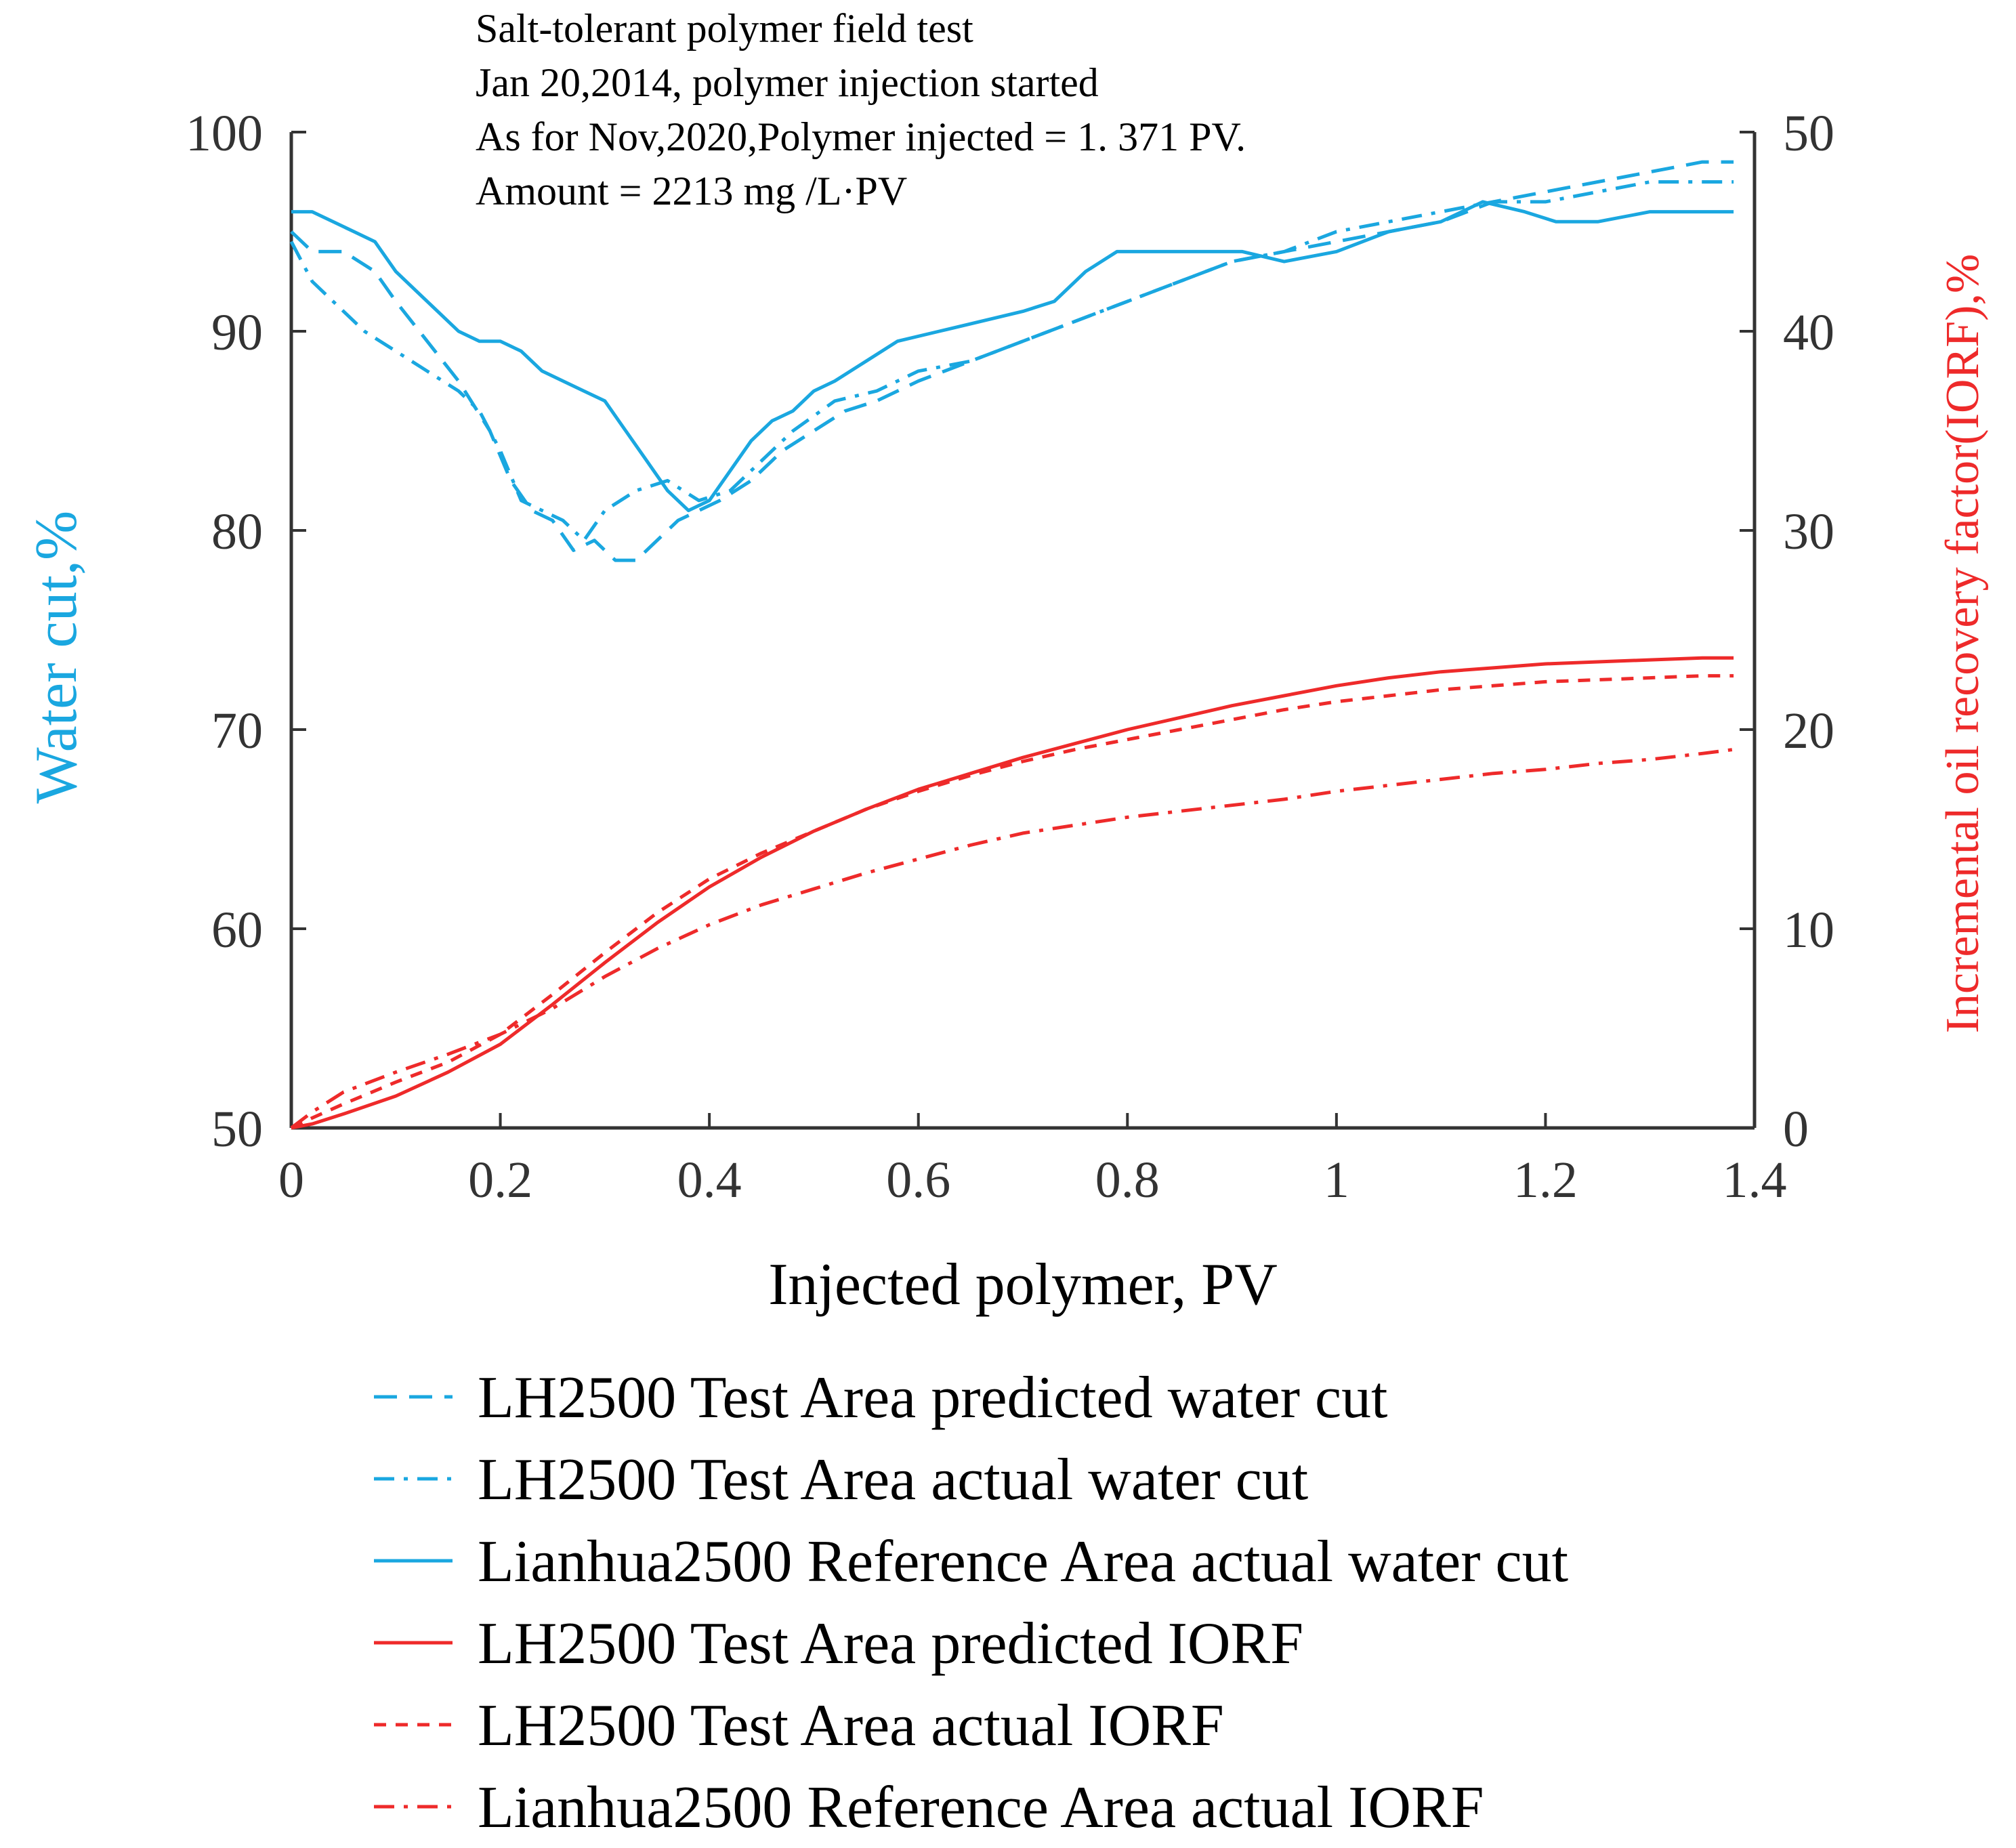  I want to click on x-tick-label: 0.8, so click(1127, 1180).